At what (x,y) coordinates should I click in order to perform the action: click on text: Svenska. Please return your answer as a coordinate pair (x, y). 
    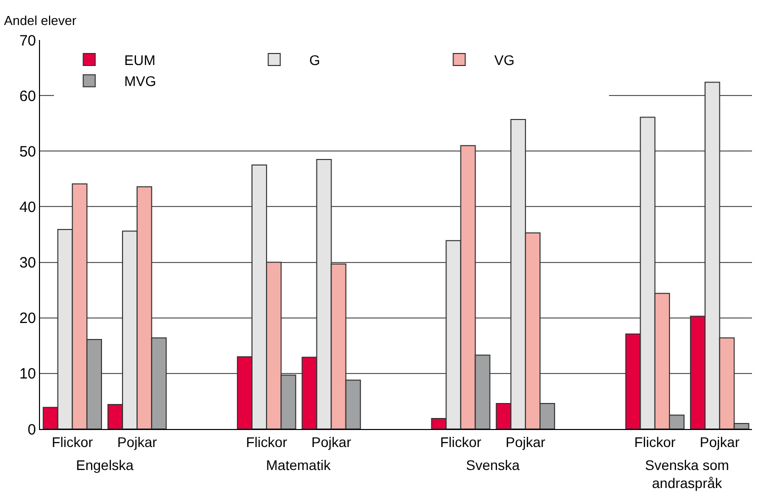
    Looking at the image, I should click on (493, 465).